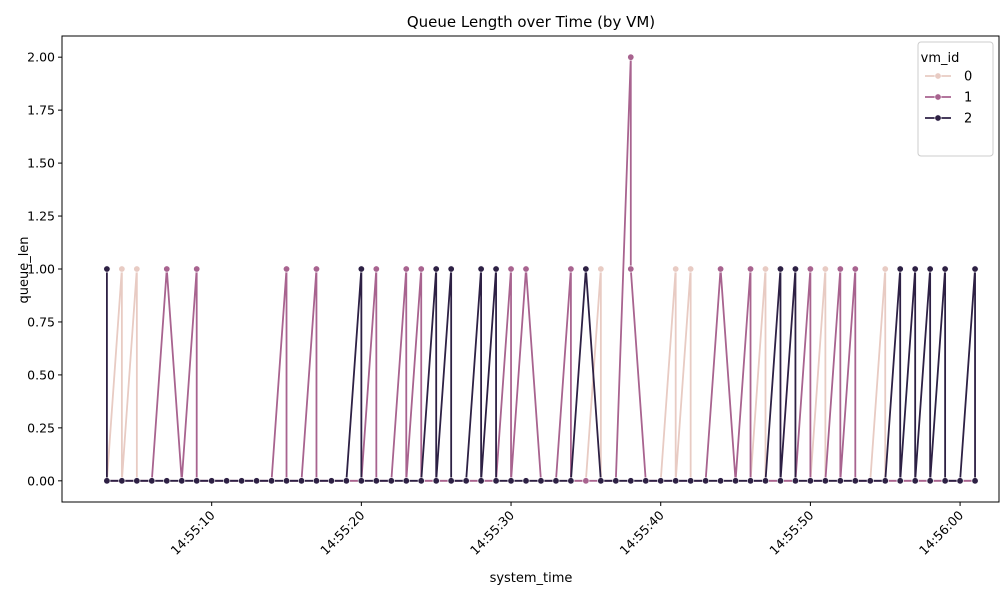 The image size is (1000, 604). I want to click on chart-title: Queue Length over Time (by VM), so click(531, 22).